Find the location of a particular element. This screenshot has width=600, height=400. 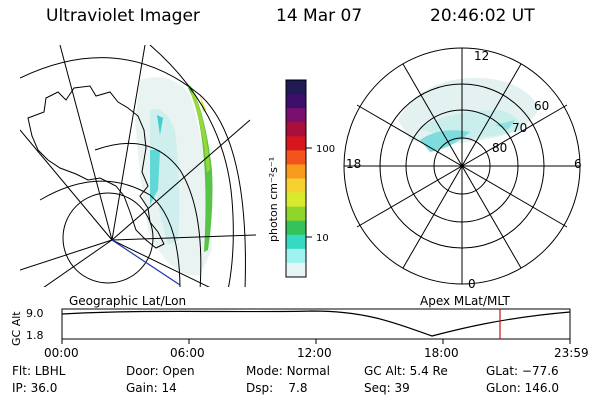

altitude-xtick-06: 06:00 is located at coordinates (187, 353).